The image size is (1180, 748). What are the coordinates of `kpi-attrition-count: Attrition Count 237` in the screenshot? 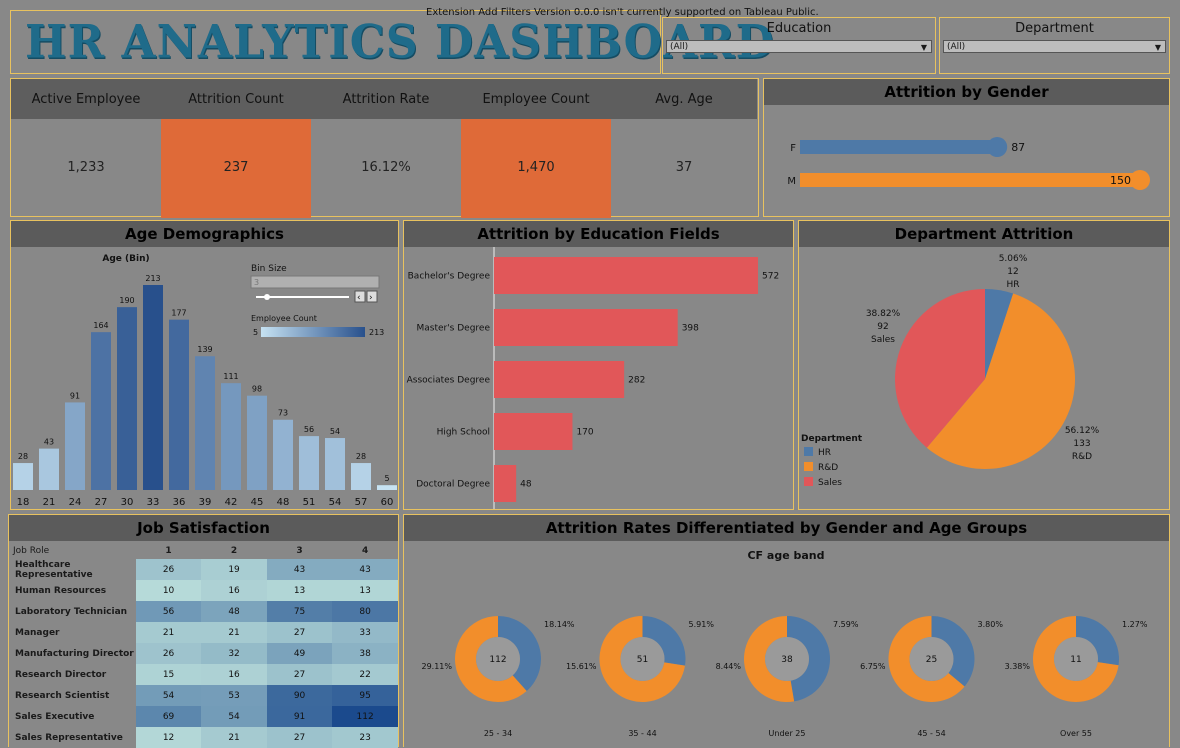 It's located at (236, 148).